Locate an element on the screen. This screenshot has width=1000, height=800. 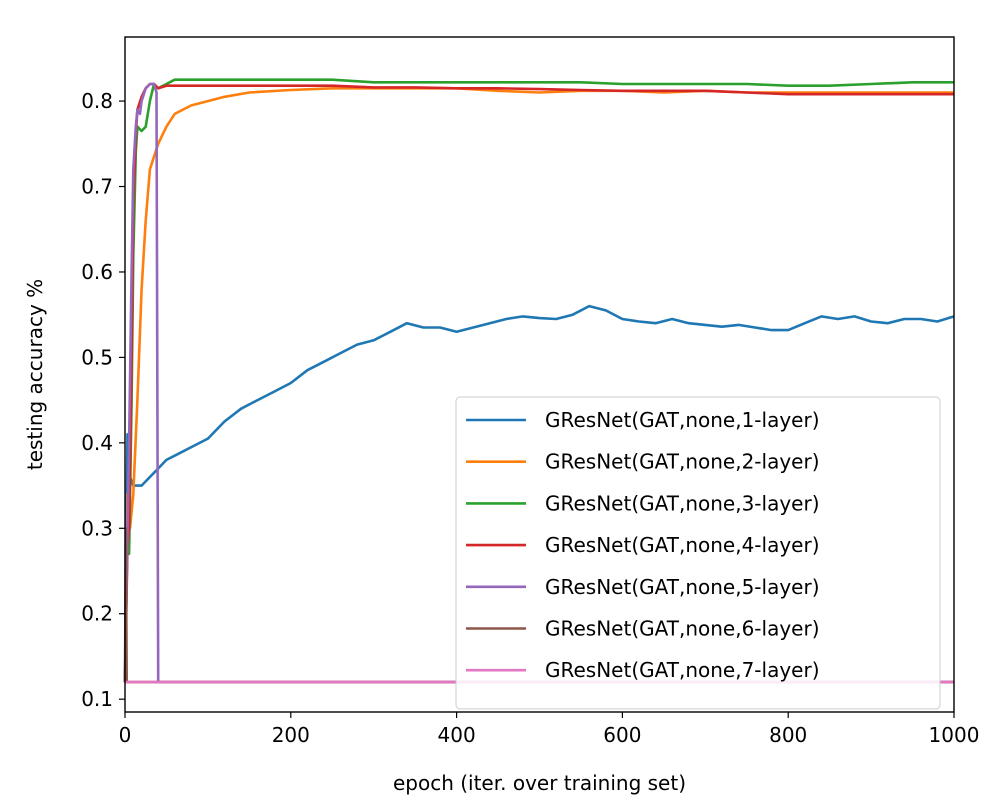
y-tick-label: 0.1 is located at coordinates (97, 699).